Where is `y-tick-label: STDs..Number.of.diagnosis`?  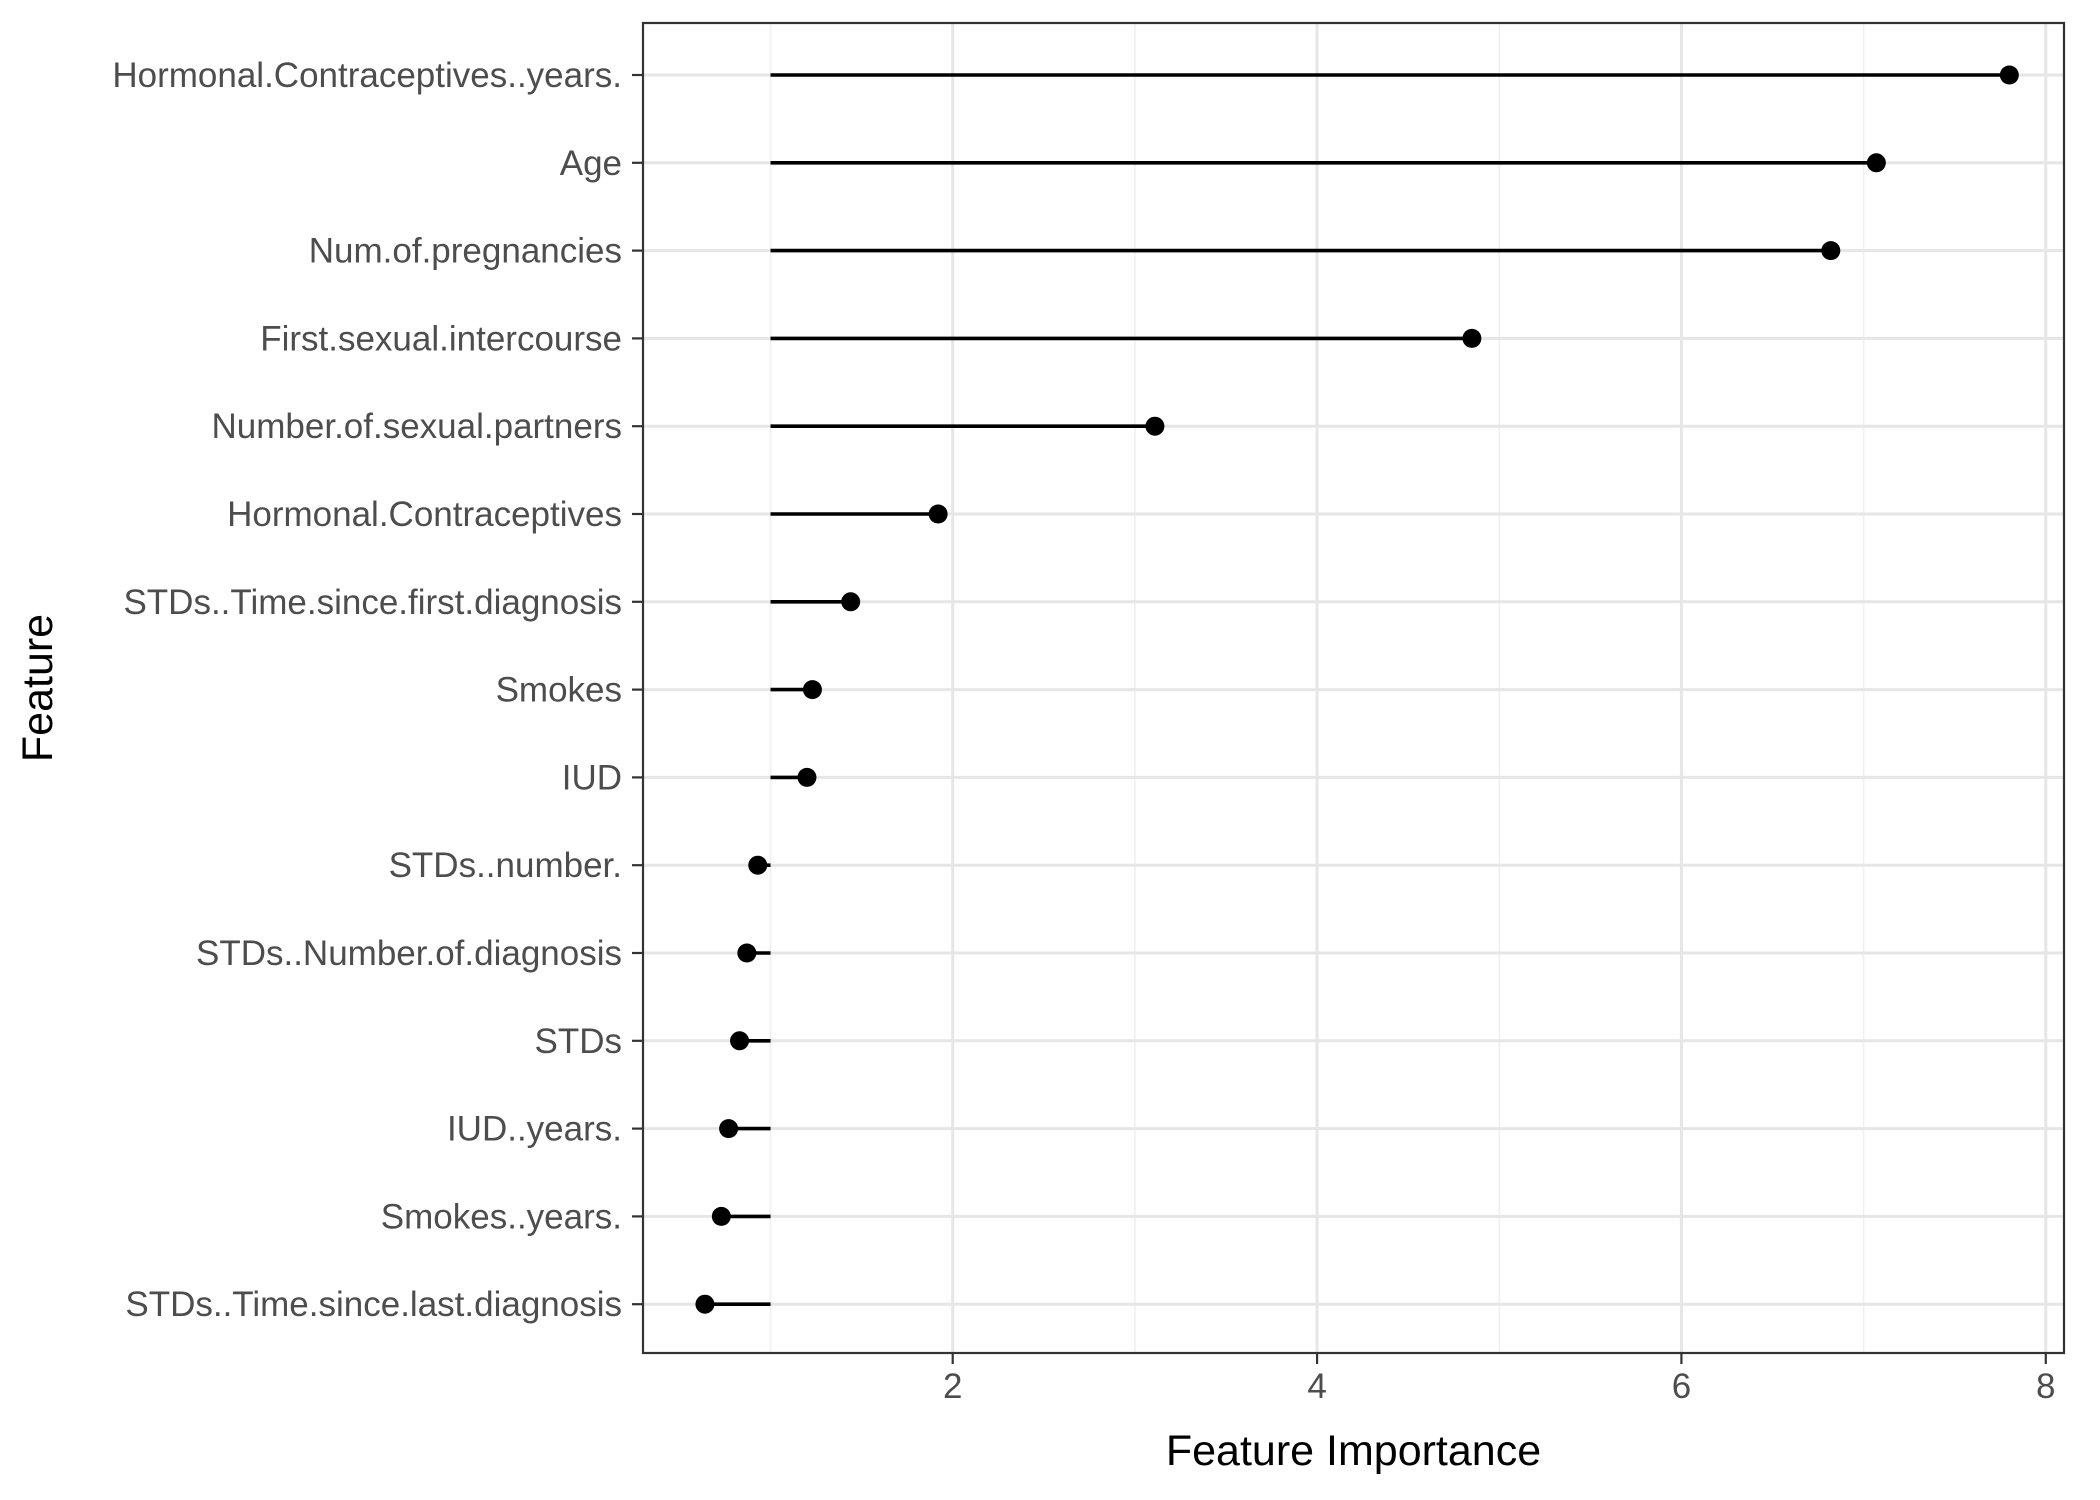
y-tick-label: STDs..Number.of.diagnosis is located at coordinates (409, 953).